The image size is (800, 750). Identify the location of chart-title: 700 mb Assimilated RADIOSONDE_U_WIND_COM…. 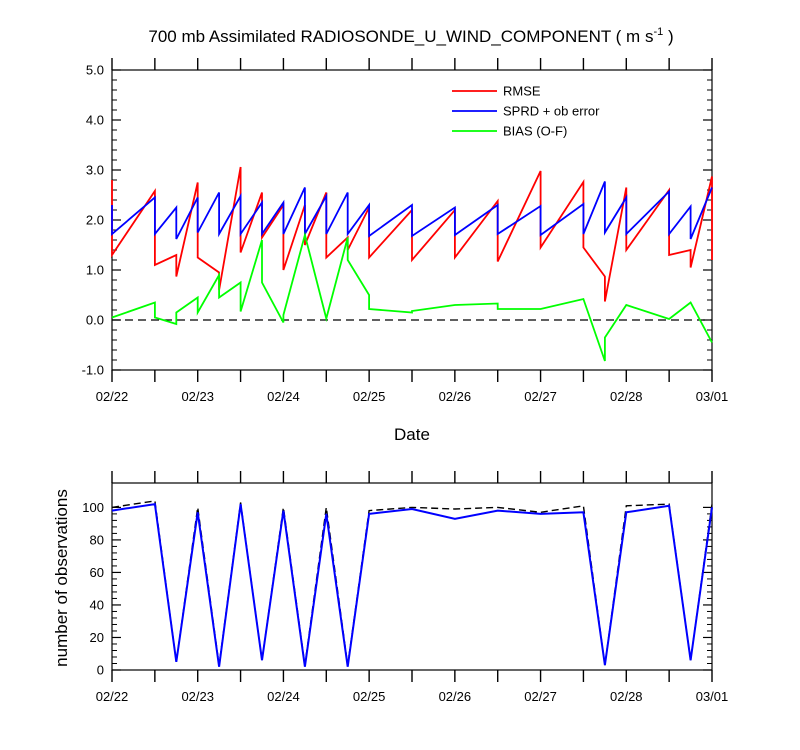
(410, 36).